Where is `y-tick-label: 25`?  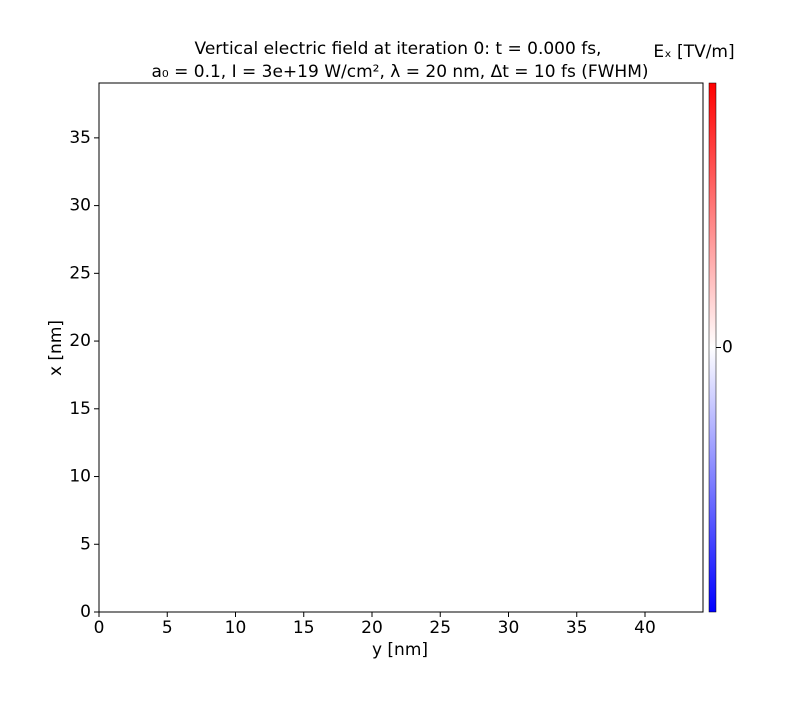
y-tick-label: 25 is located at coordinates (80, 273).